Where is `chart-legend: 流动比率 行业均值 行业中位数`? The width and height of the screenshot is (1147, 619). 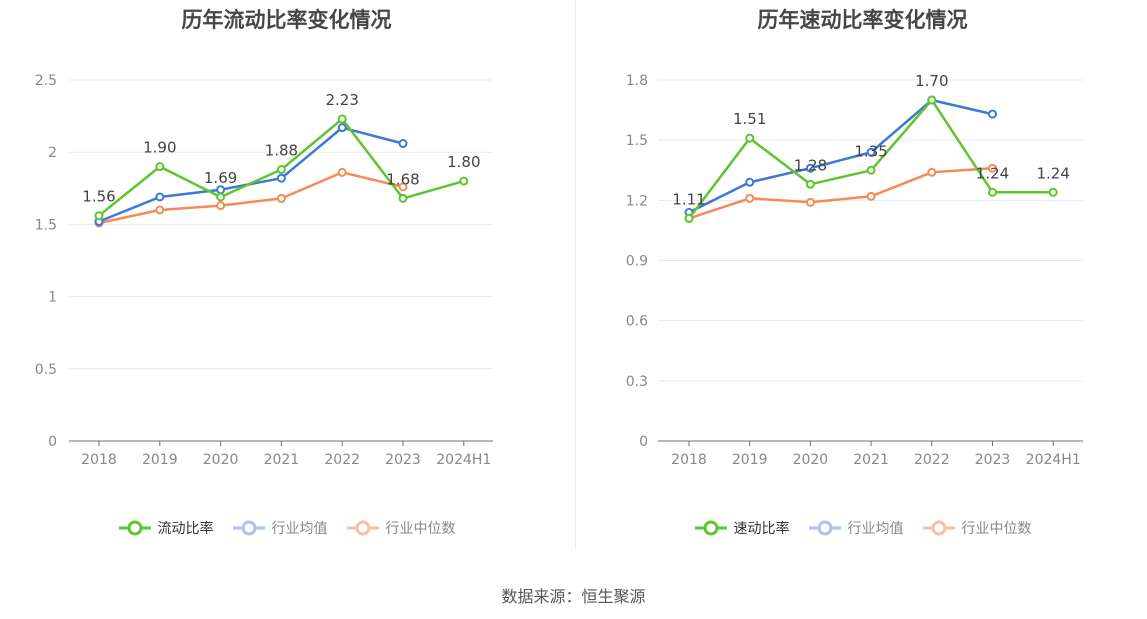
chart-legend: 流动比率 行业均值 行业中位数 is located at coordinates (286, 528).